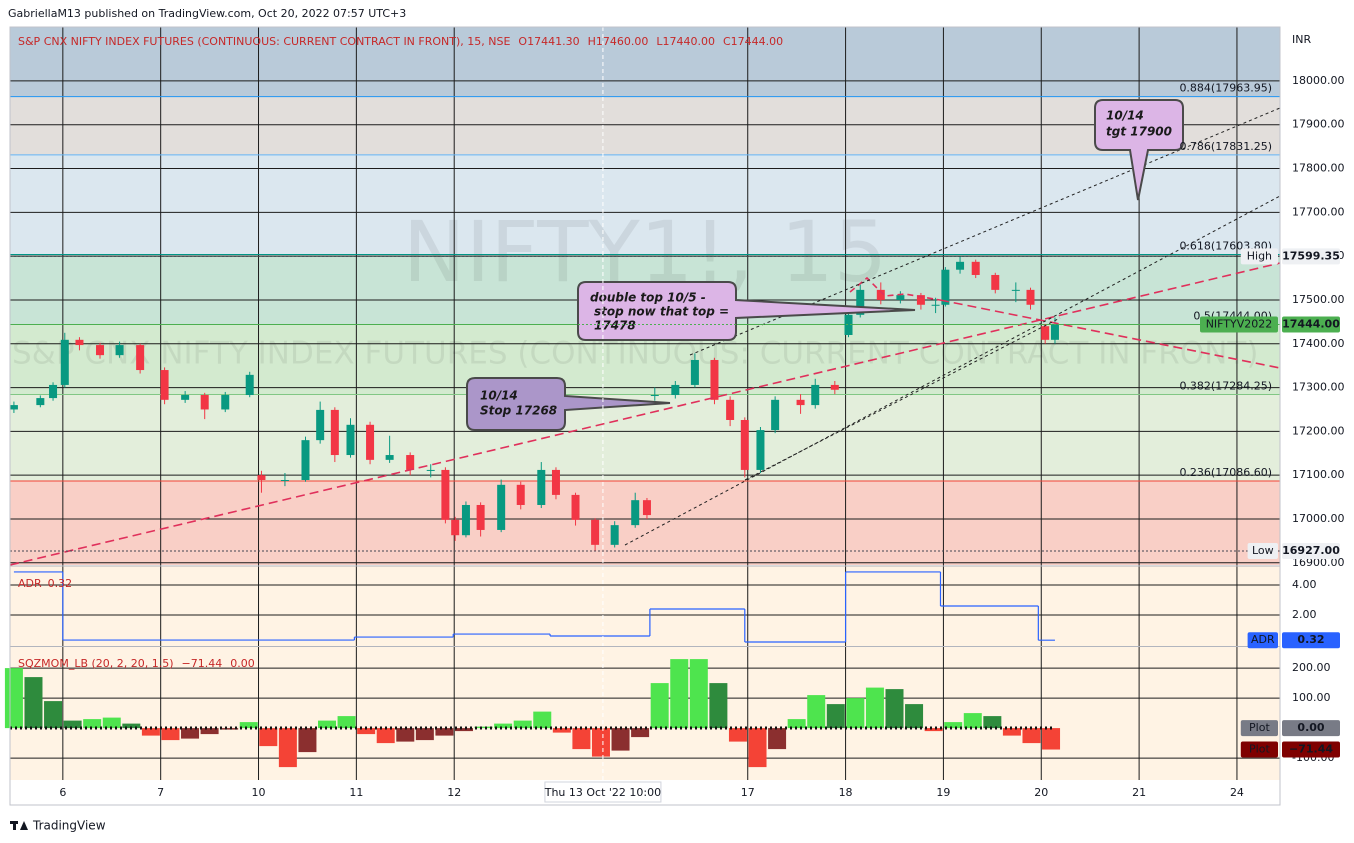 The width and height of the screenshot is (1354, 843). Describe the element at coordinates (615, 326) in the screenshot. I see `callout-text: 17478` at that location.